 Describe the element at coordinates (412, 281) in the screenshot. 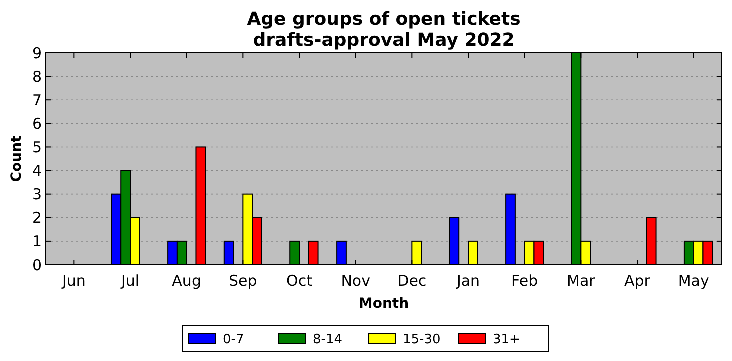

I see `x-tick-label: Dec` at that location.